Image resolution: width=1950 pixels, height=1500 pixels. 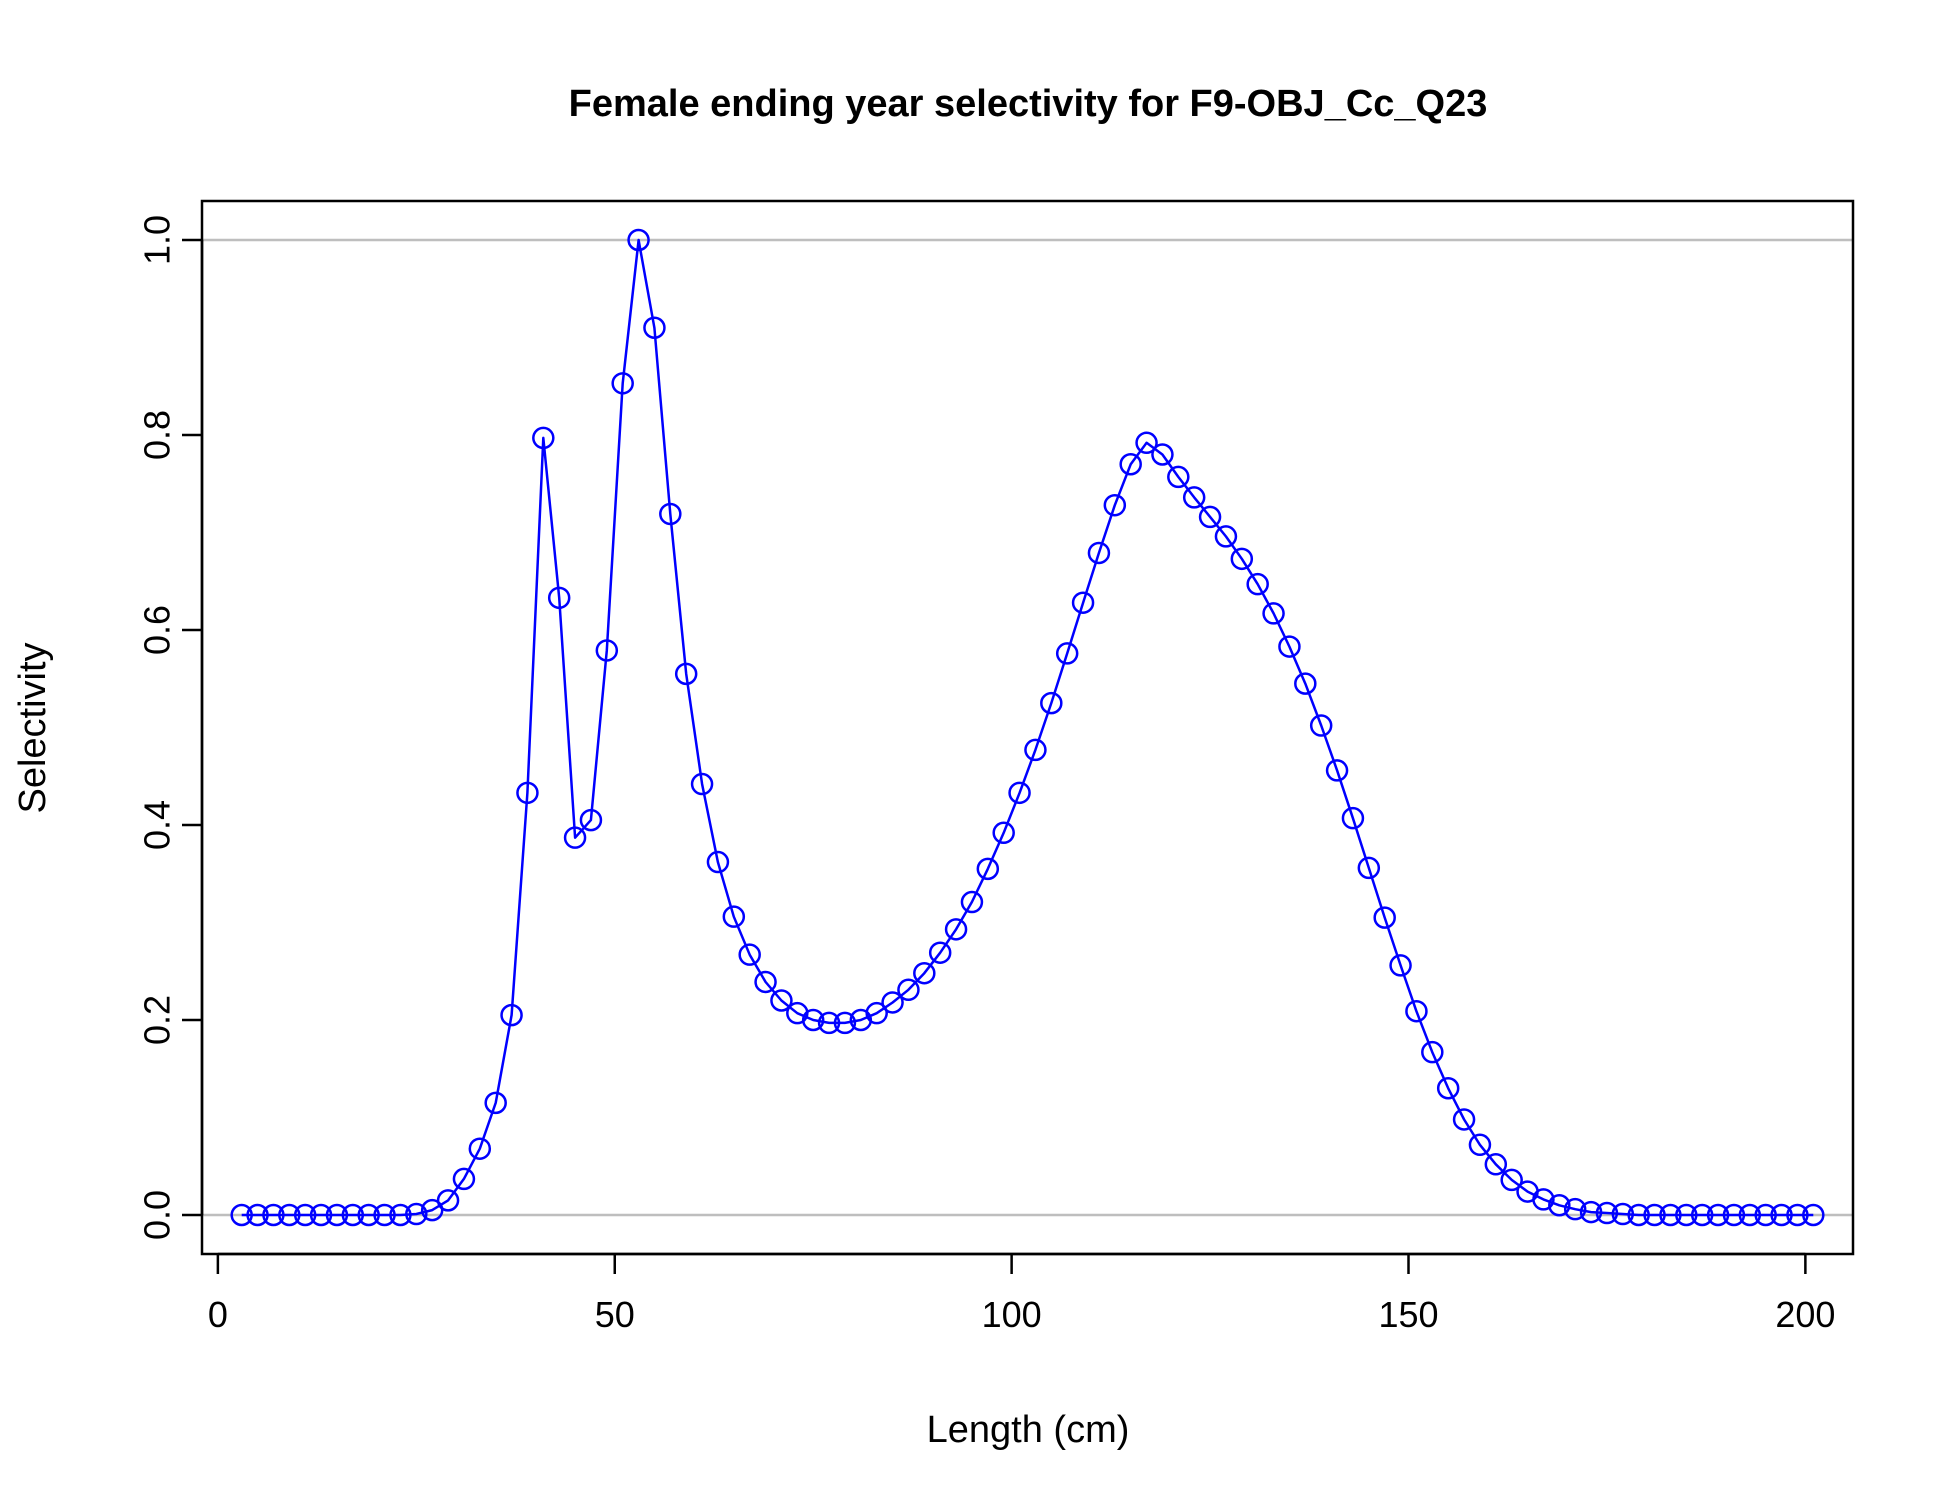 What do you see at coordinates (170, 727) in the screenshot?
I see `y-axis: 0.0 0.2 0.4 0.6 0.8 1.0` at bounding box center [170, 727].